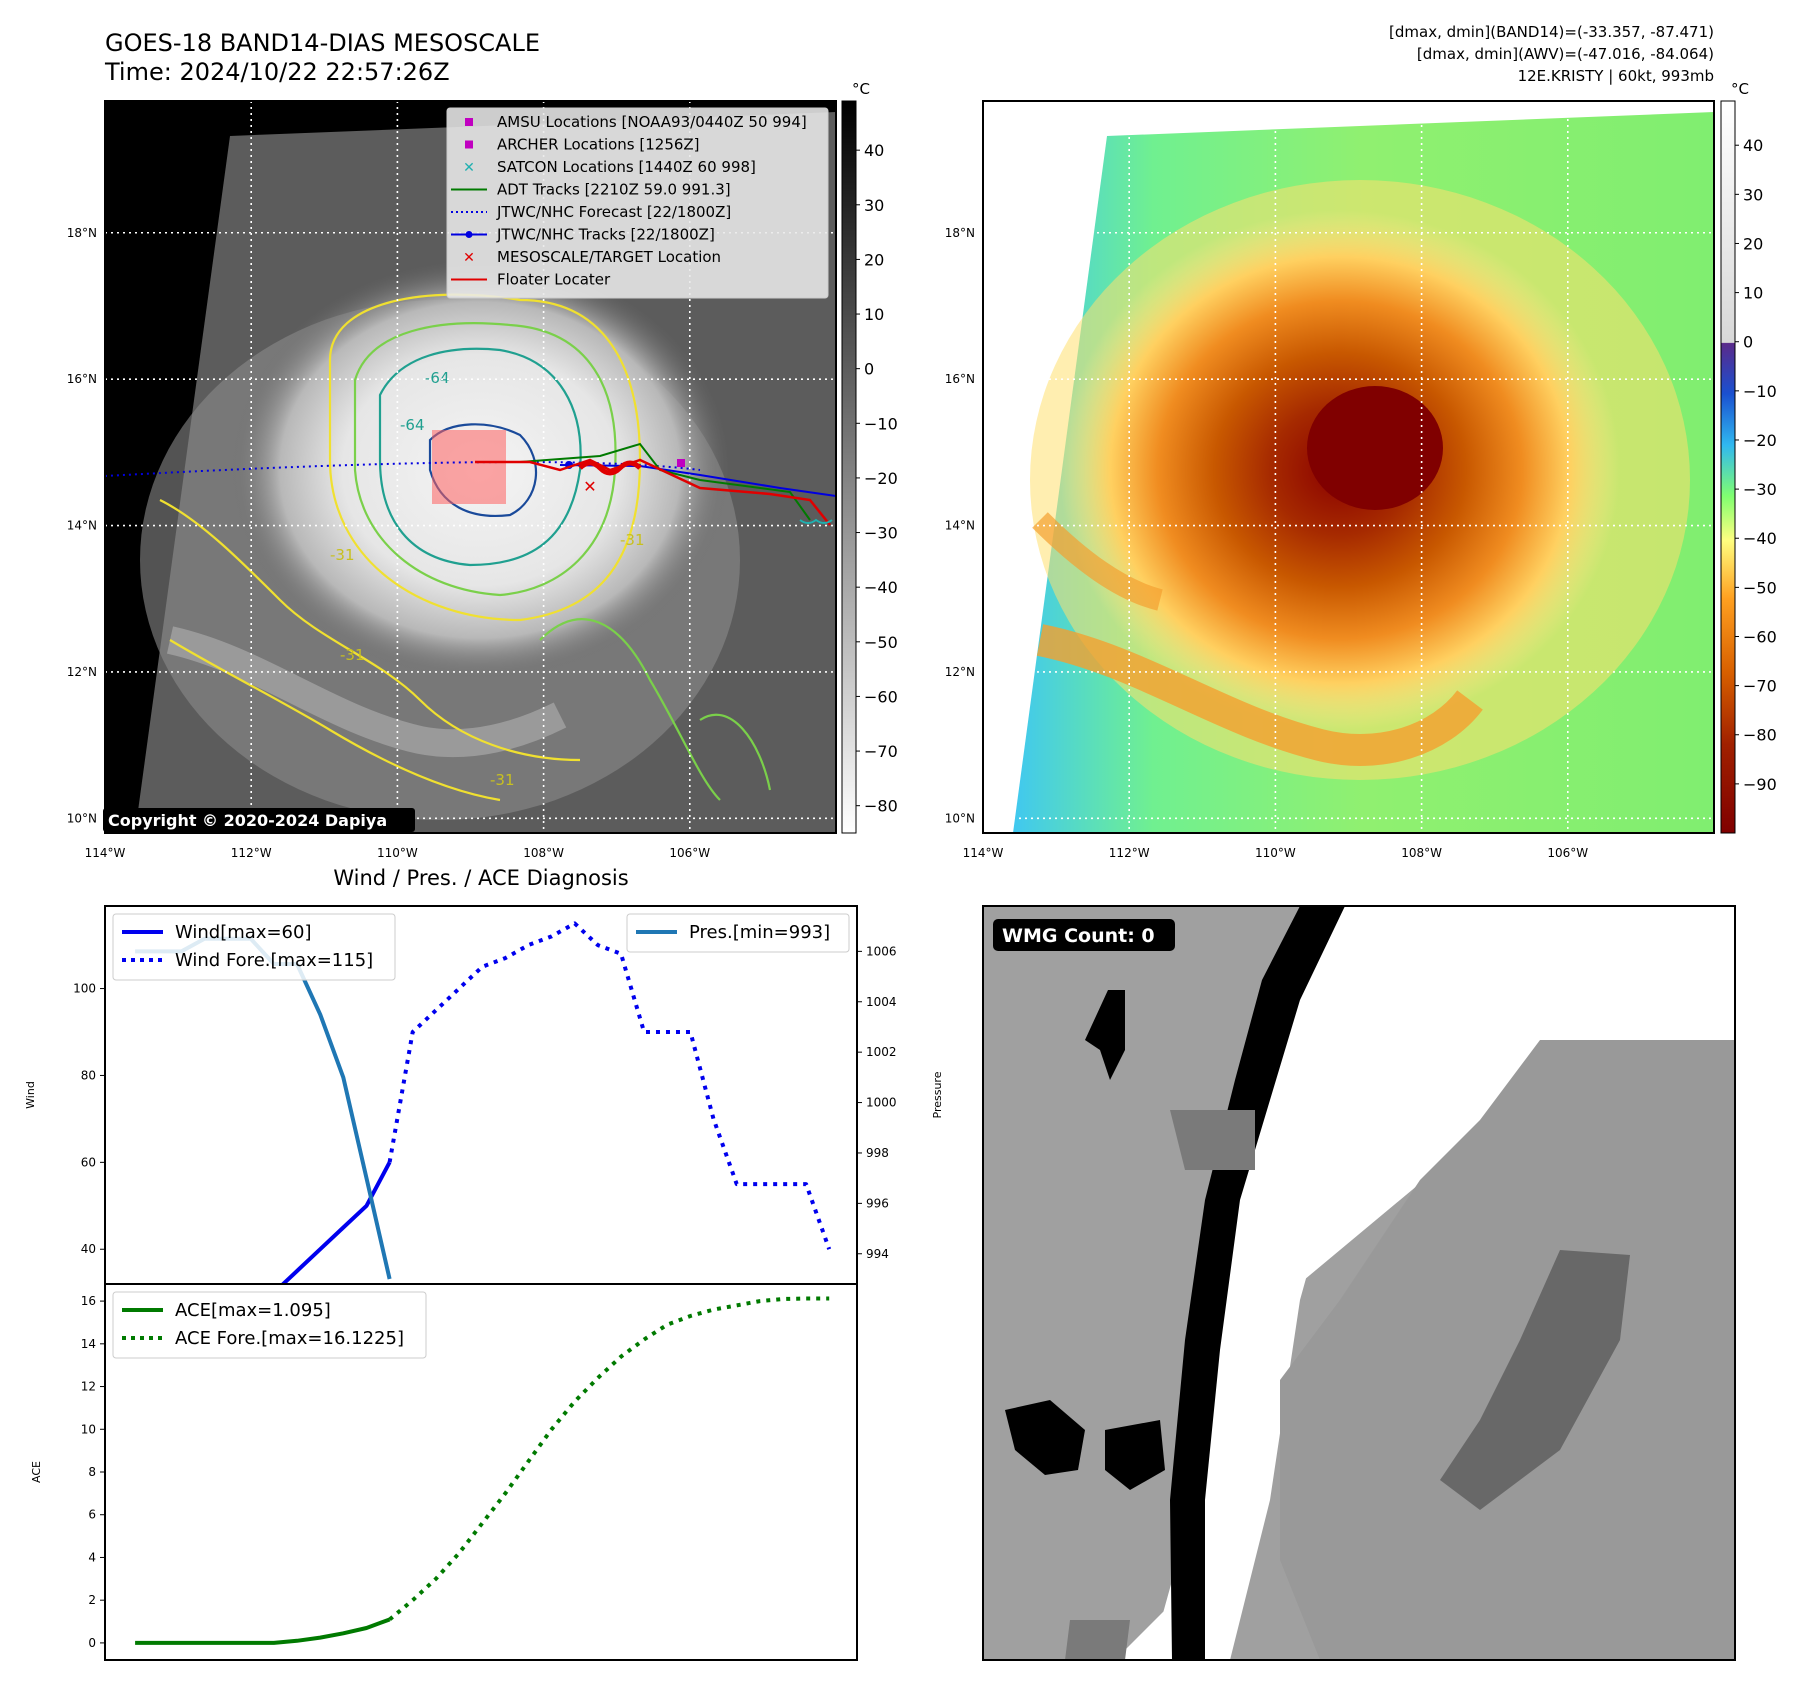  I want to click on map-lon-tick-label: 112°W, so click(1129, 853).